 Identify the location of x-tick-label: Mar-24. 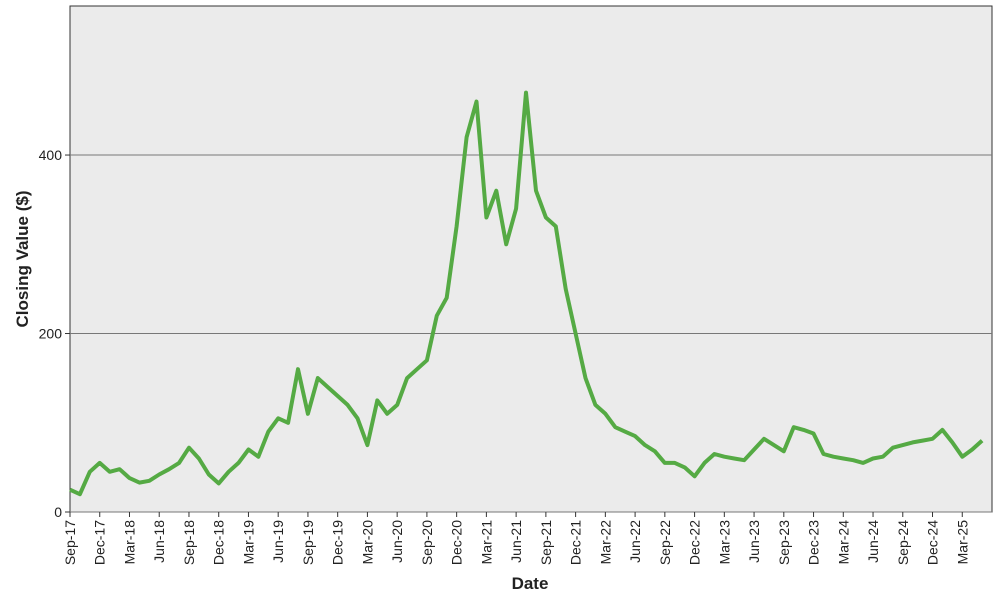
(843, 542).